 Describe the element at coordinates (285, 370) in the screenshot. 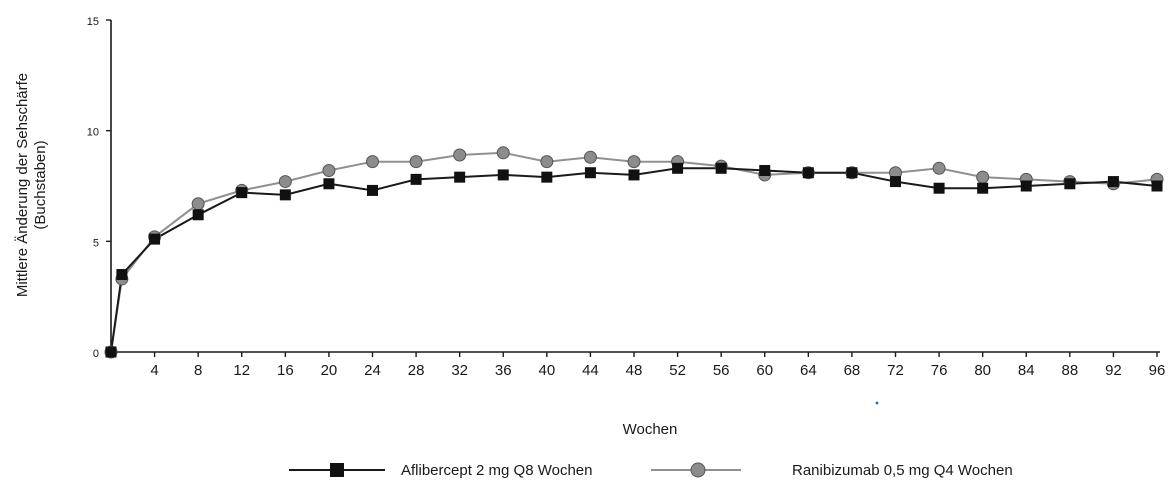

I see `x-tick-label: 16` at that location.